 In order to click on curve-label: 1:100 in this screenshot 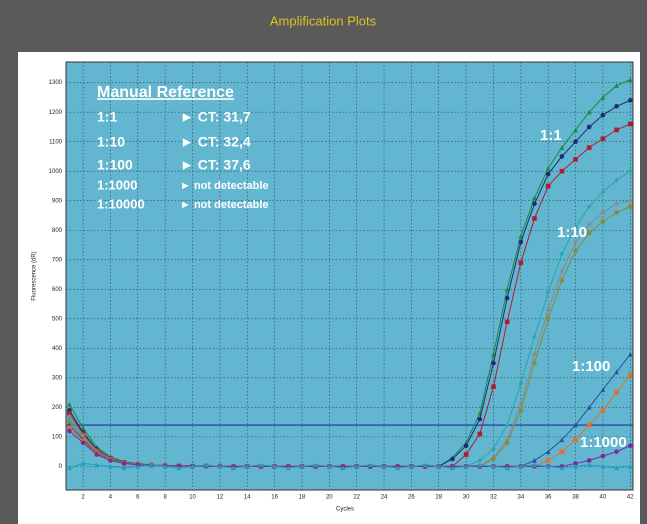, I will do `click(591, 366)`.